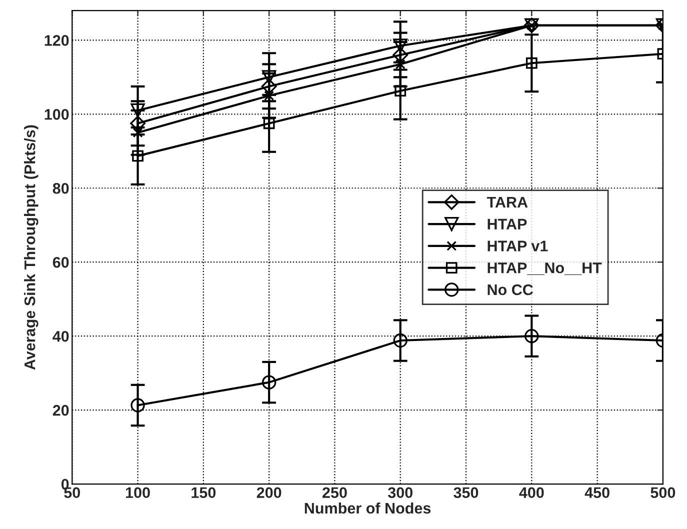 This screenshot has width=687, height=529. Describe the element at coordinates (663, 492) in the screenshot. I see `x-tick-label: 500` at that location.